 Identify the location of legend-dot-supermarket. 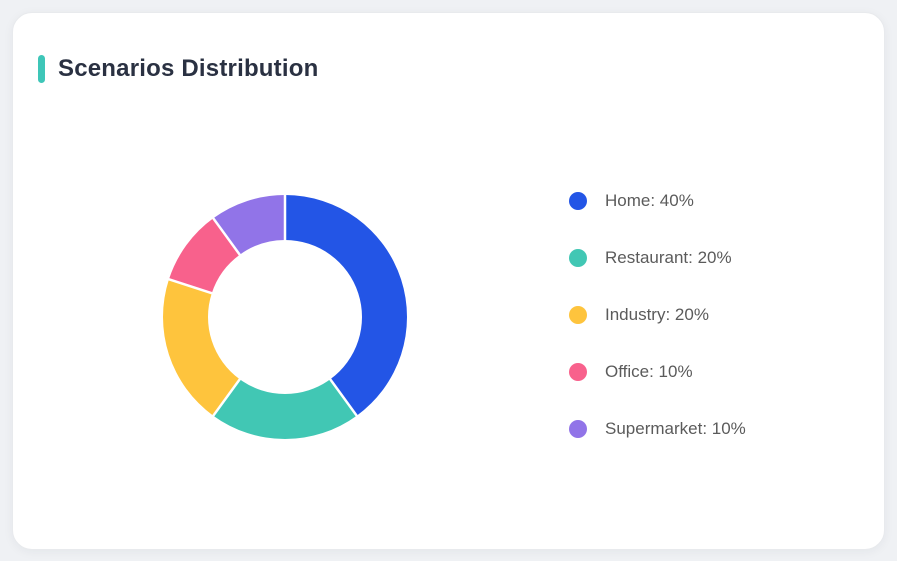
(578, 429).